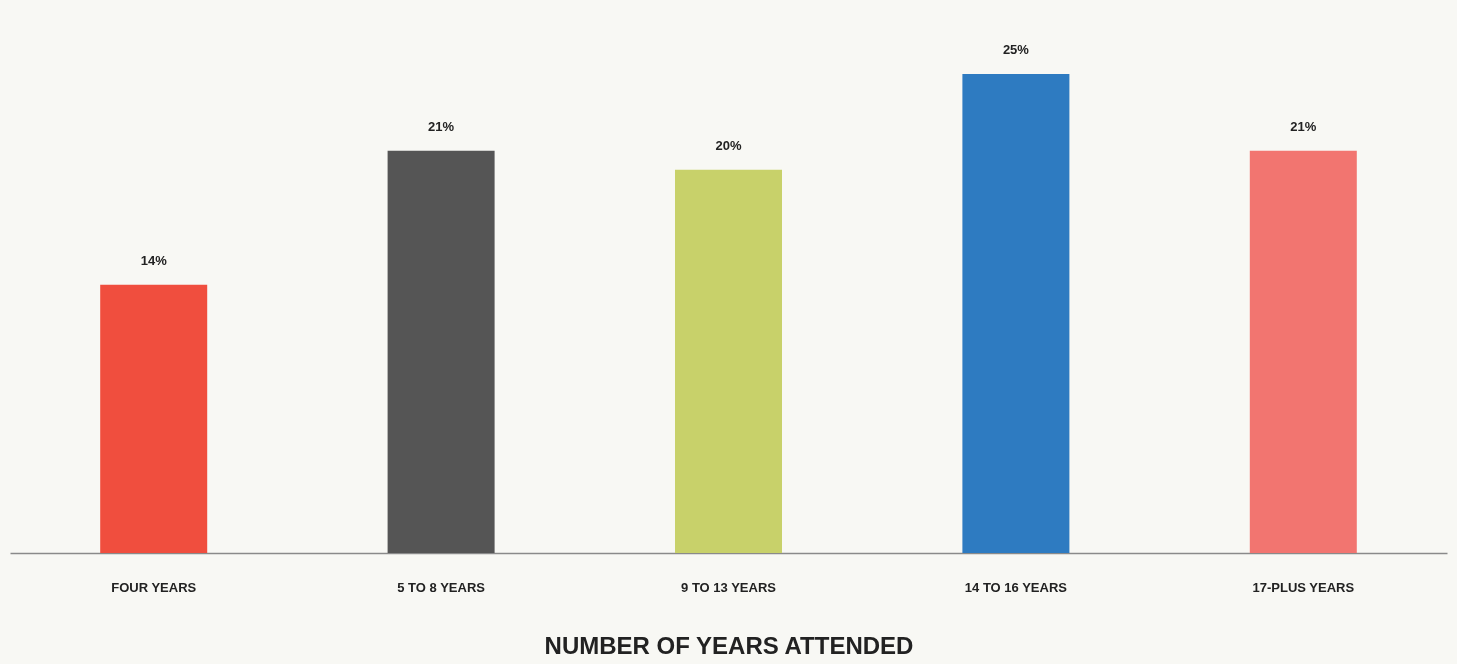 The image size is (1457, 664). I want to click on x-axis-title: NUMBER OF YEARS ATTENDED, so click(729, 645).